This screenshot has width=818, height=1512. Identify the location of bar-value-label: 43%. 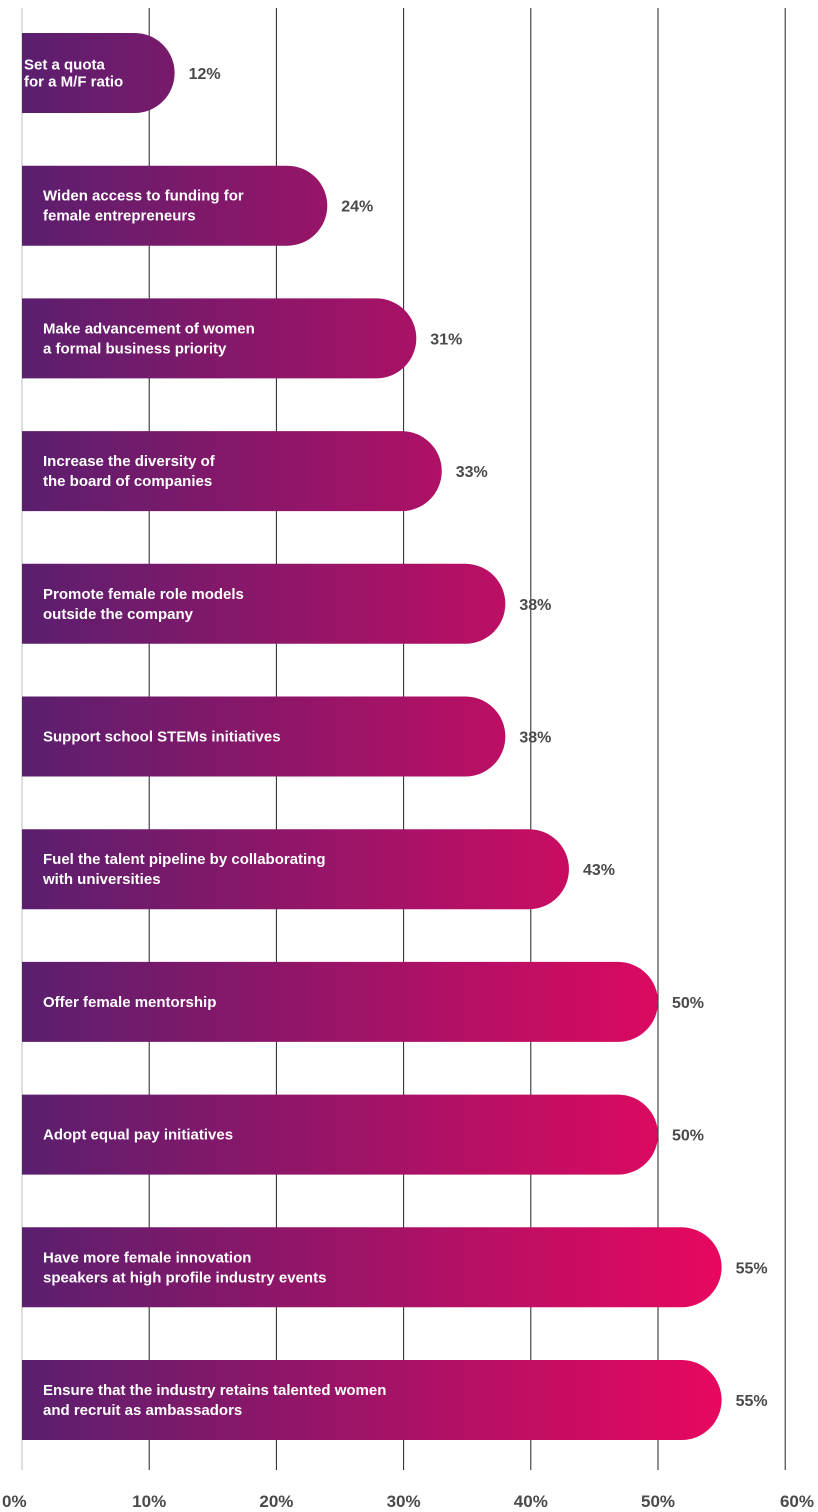
(599, 870).